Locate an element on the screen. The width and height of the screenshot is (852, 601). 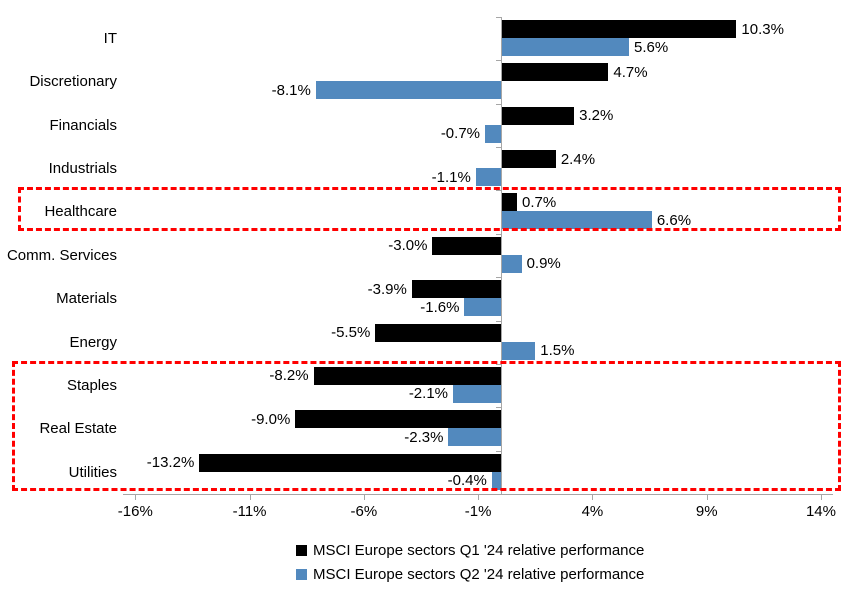
value-label: -13.2% is located at coordinates (170, 463).